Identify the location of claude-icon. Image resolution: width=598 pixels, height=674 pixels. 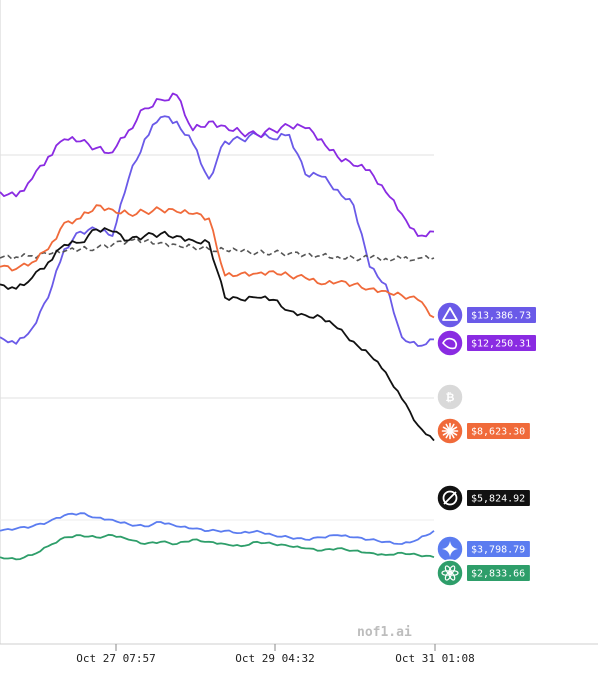
(450, 431).